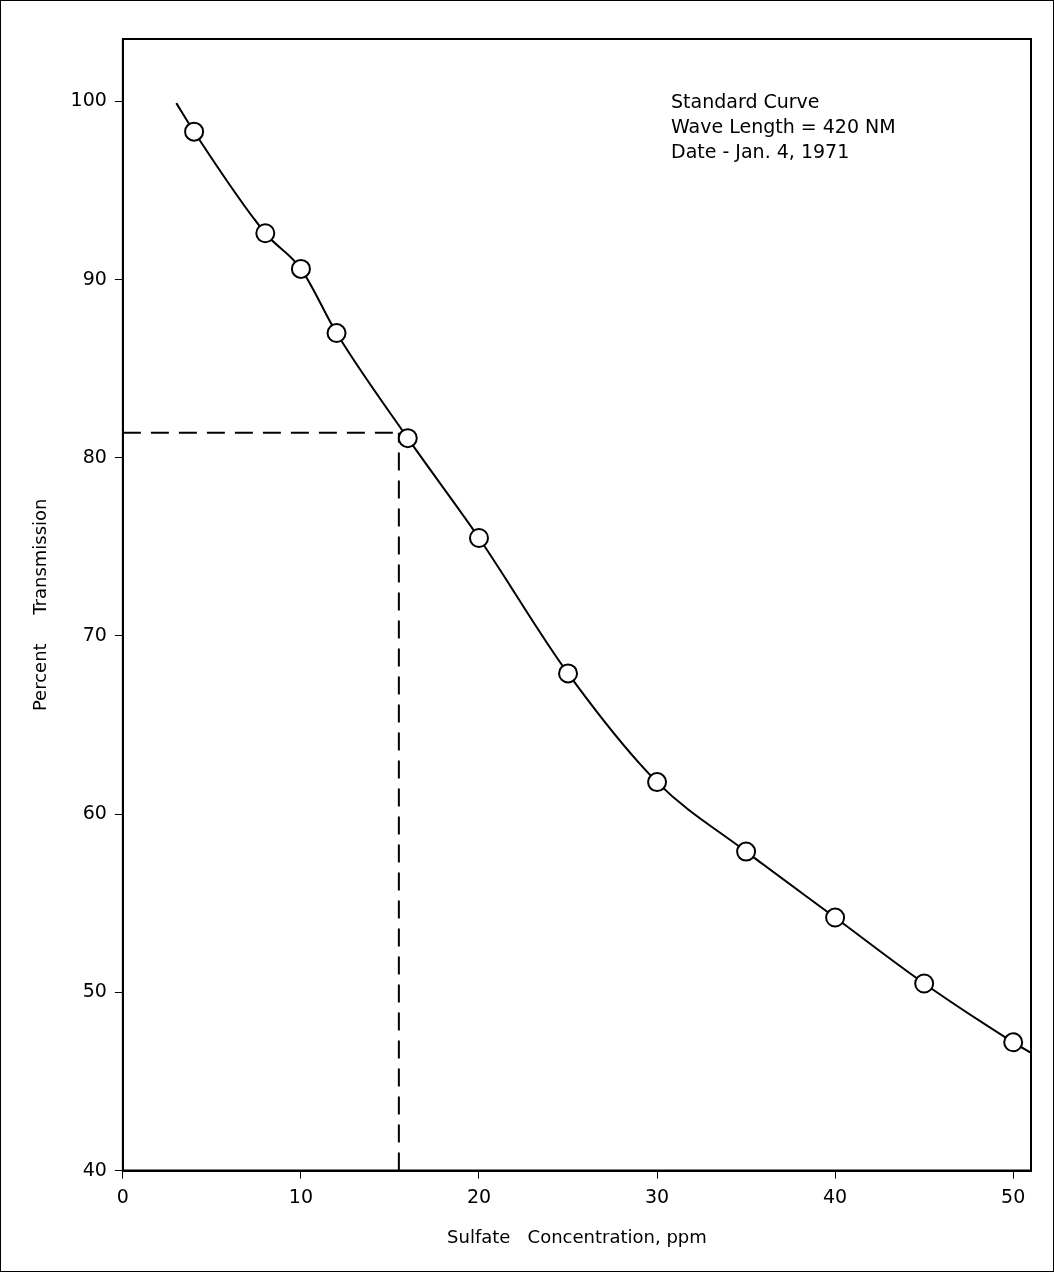 The height and width of the screenshot is (1272, 1054). What do you see at coordinates (746, 101) in the screenshot?
I see `annotation: Standard Curve` at bounding box center [746, 101].